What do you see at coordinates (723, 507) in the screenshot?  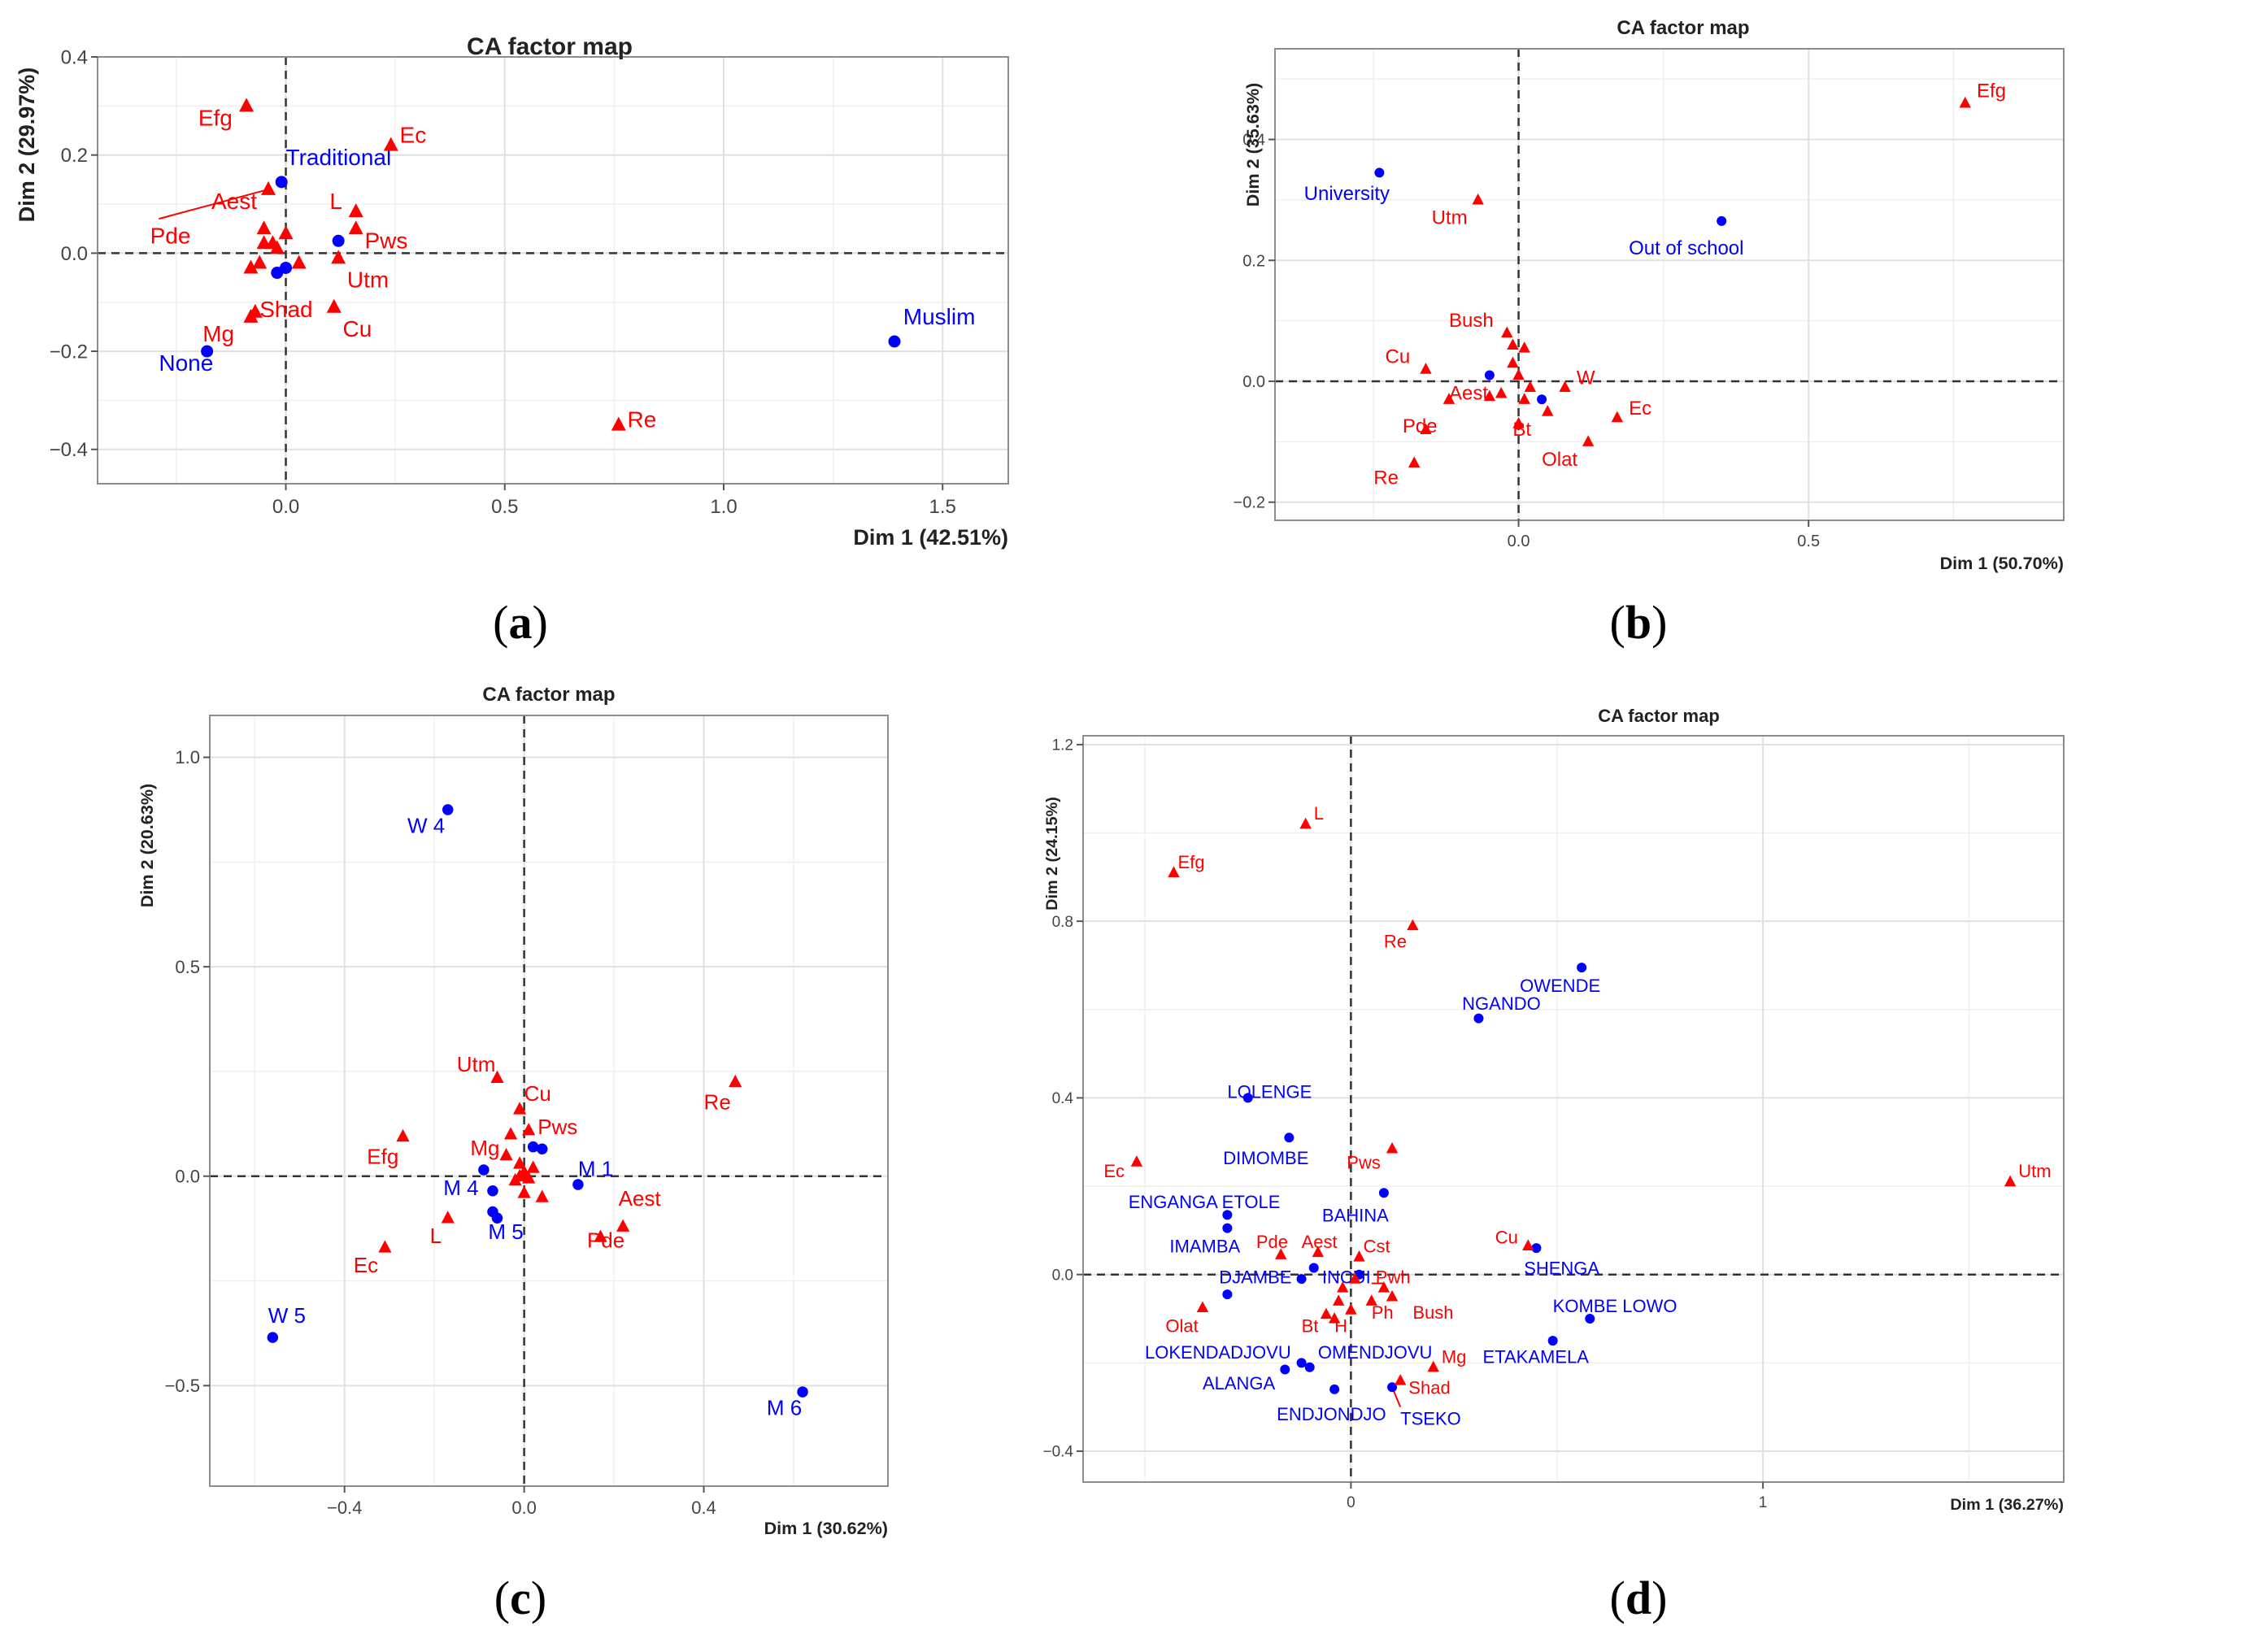 I see `x-tick-label: 1.0` at bounding box center [723, 507].